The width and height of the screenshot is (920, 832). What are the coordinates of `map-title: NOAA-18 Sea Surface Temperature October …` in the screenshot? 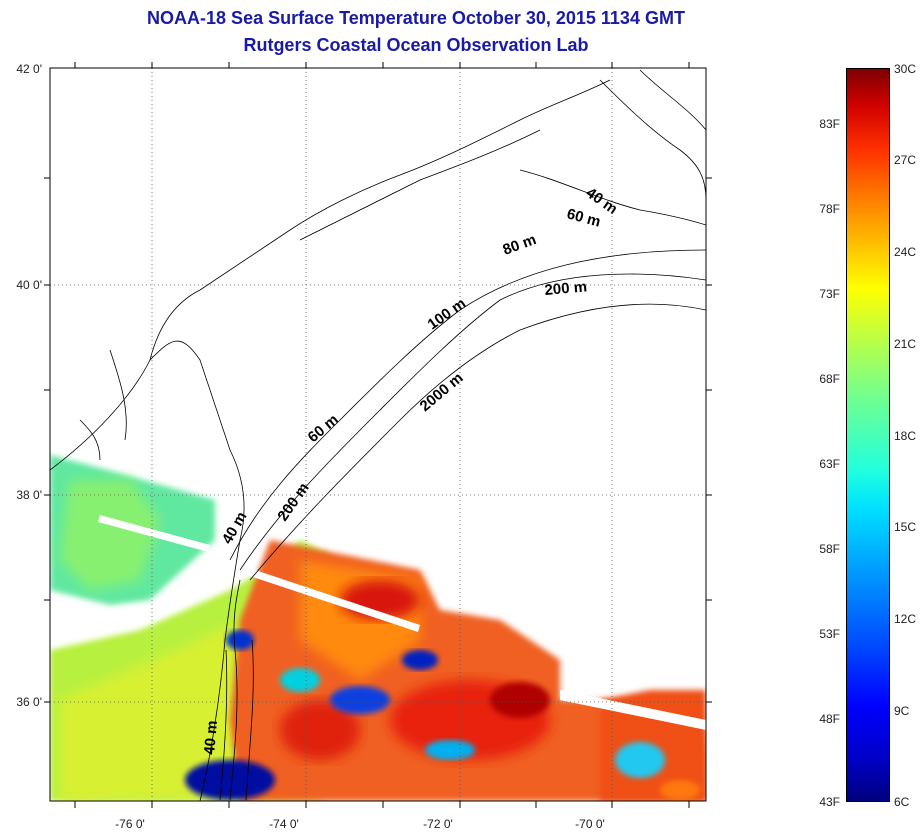 It's located at (416, 18).